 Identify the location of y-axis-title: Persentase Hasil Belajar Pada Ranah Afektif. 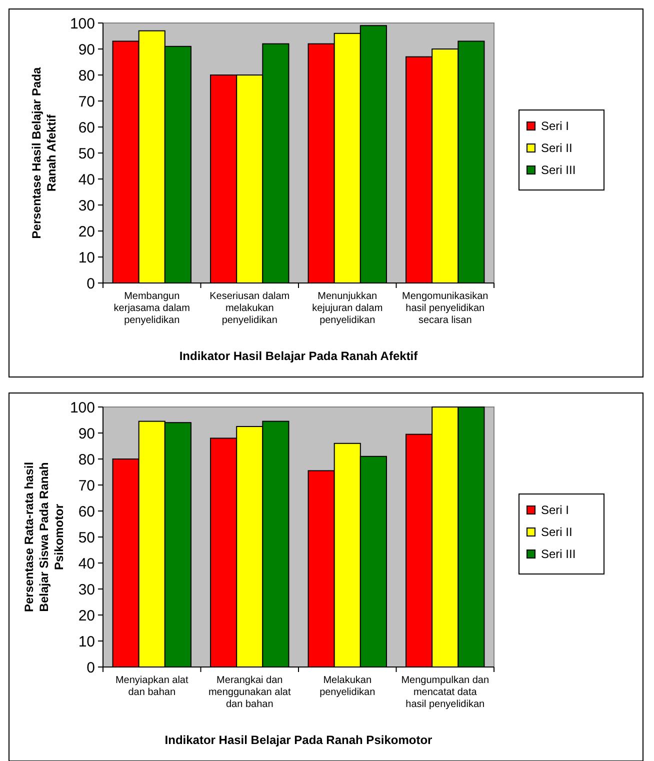
(44, 152).